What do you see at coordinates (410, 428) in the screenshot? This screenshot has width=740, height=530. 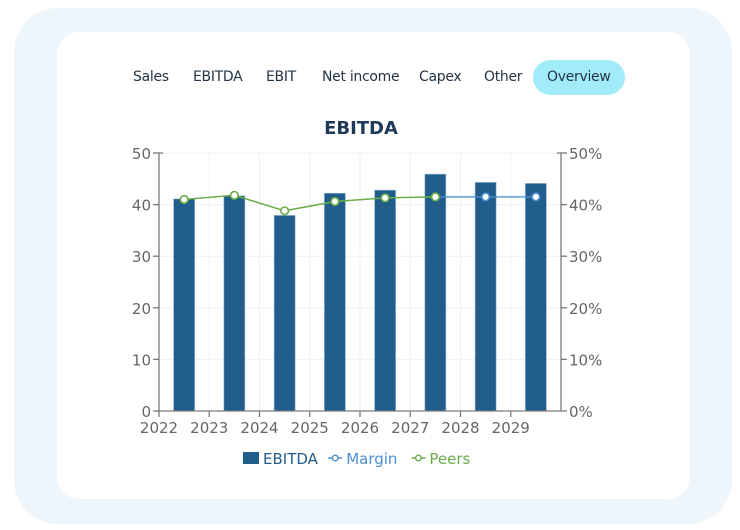 I see `x-tick-label: 2027` at bounding box center [410, 428].